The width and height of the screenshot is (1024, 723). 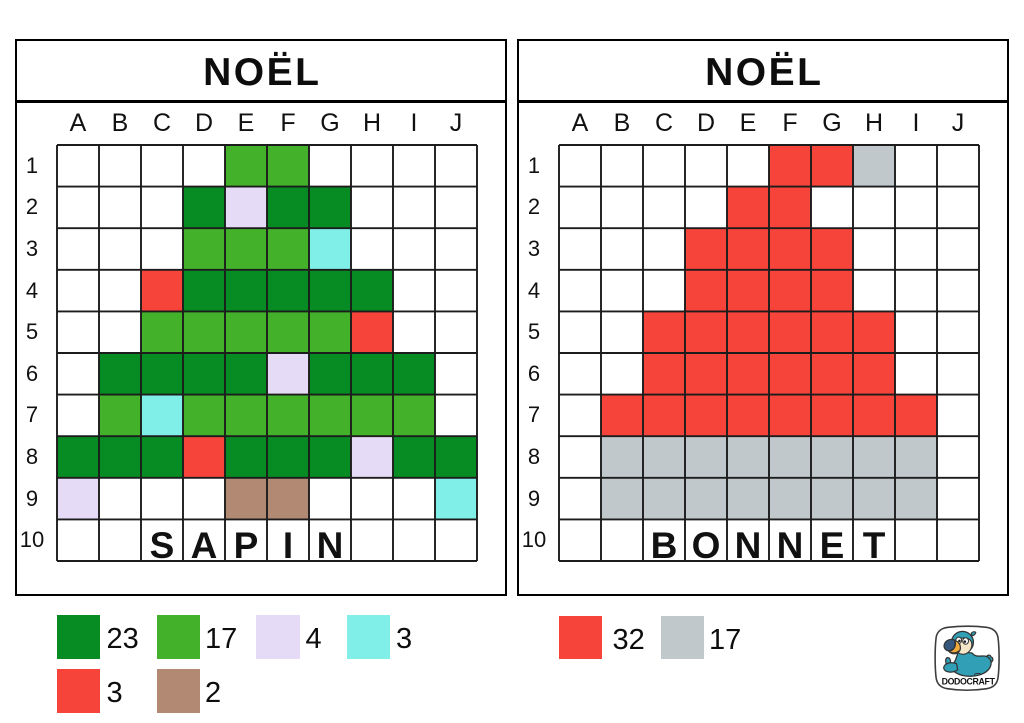 I want to click on svg-text: DODOCRAFT, so click(x=968, y=681).